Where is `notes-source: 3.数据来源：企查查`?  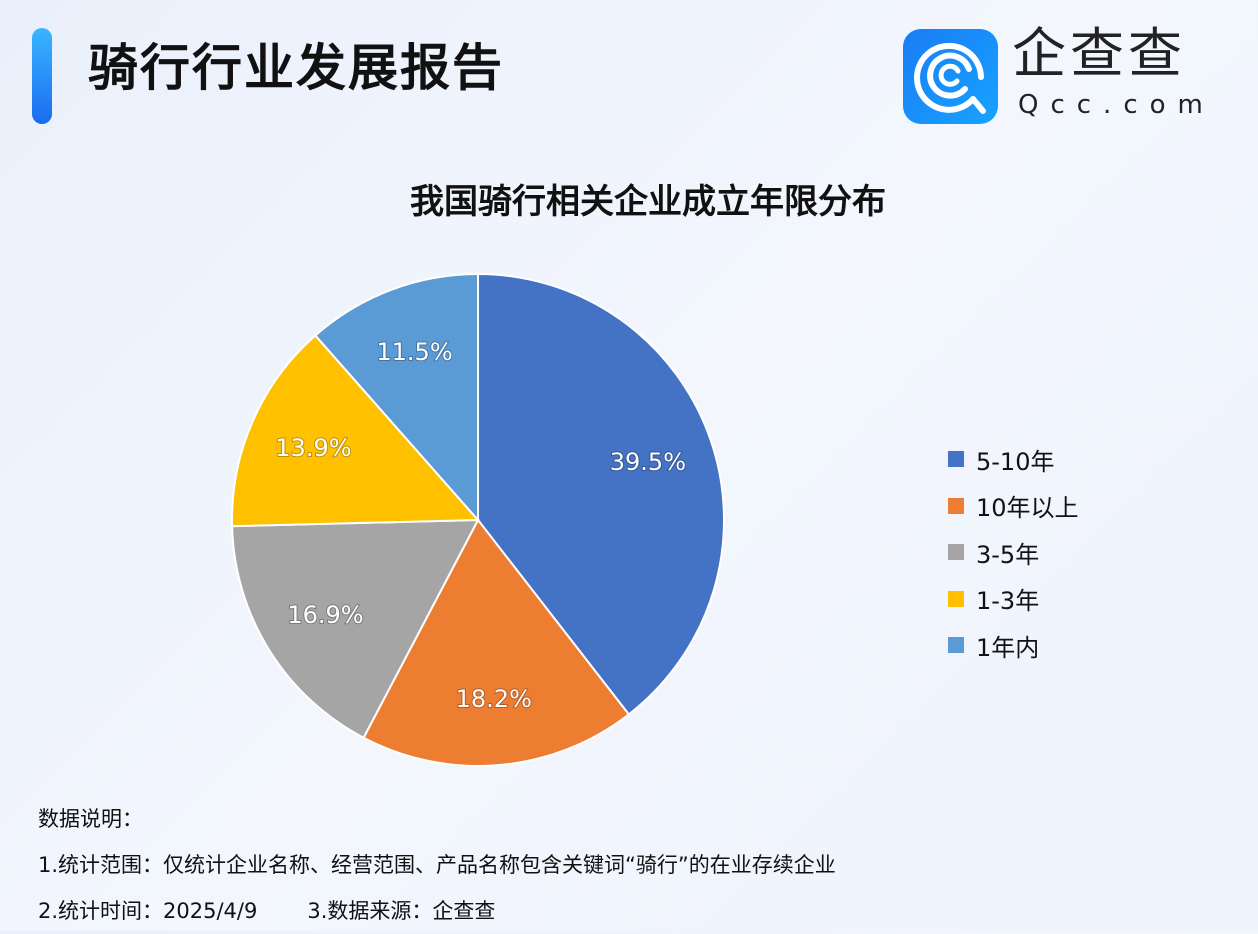 notes-source: 3.数据来源：企查查 is located at coordinates (401, 911).